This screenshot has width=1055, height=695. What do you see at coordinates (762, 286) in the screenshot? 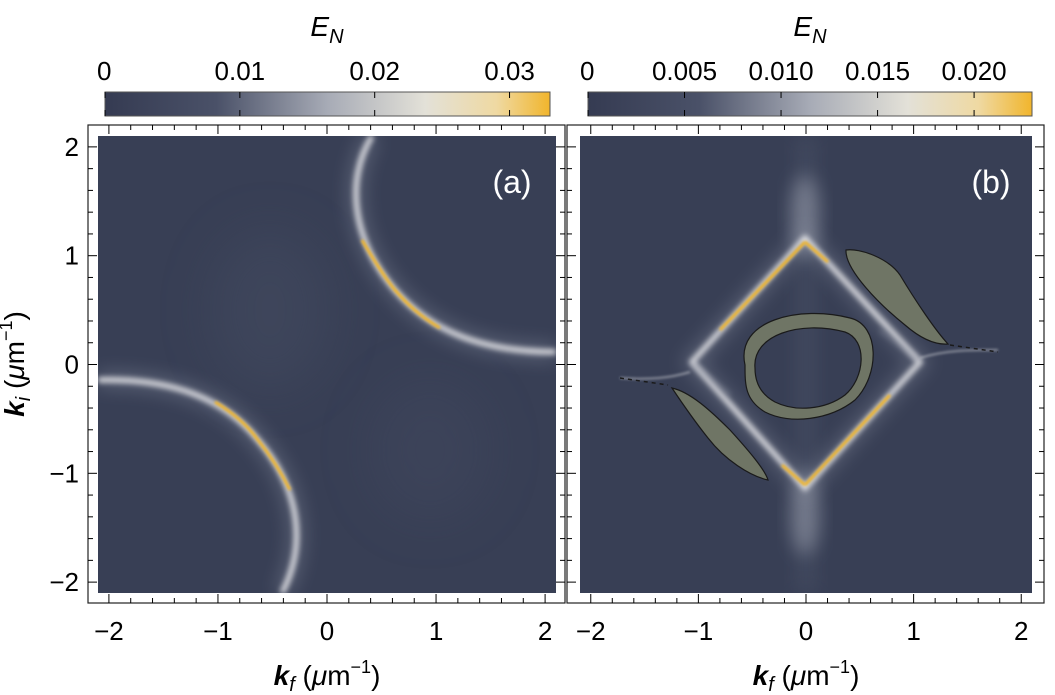
I see `diamond-peak-upper-left` at bounding box center [762, 286].